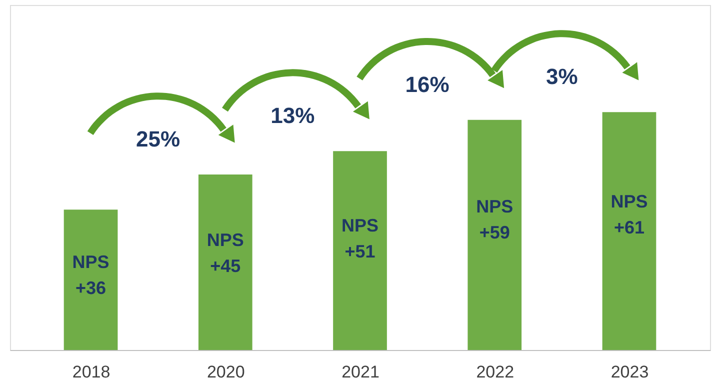  I want to click on x-tick-label: 2020, so click(225, 372).